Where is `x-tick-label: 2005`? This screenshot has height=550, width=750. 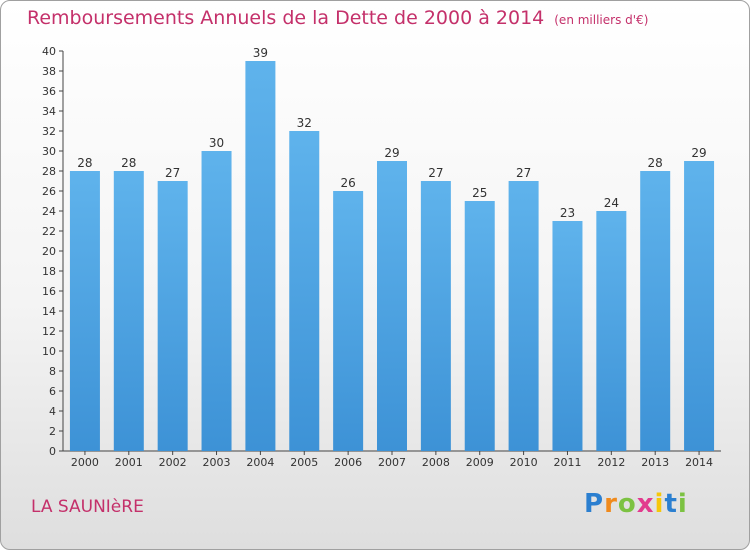
x-tick-label: 2005 is located at coordinates (304, 462).